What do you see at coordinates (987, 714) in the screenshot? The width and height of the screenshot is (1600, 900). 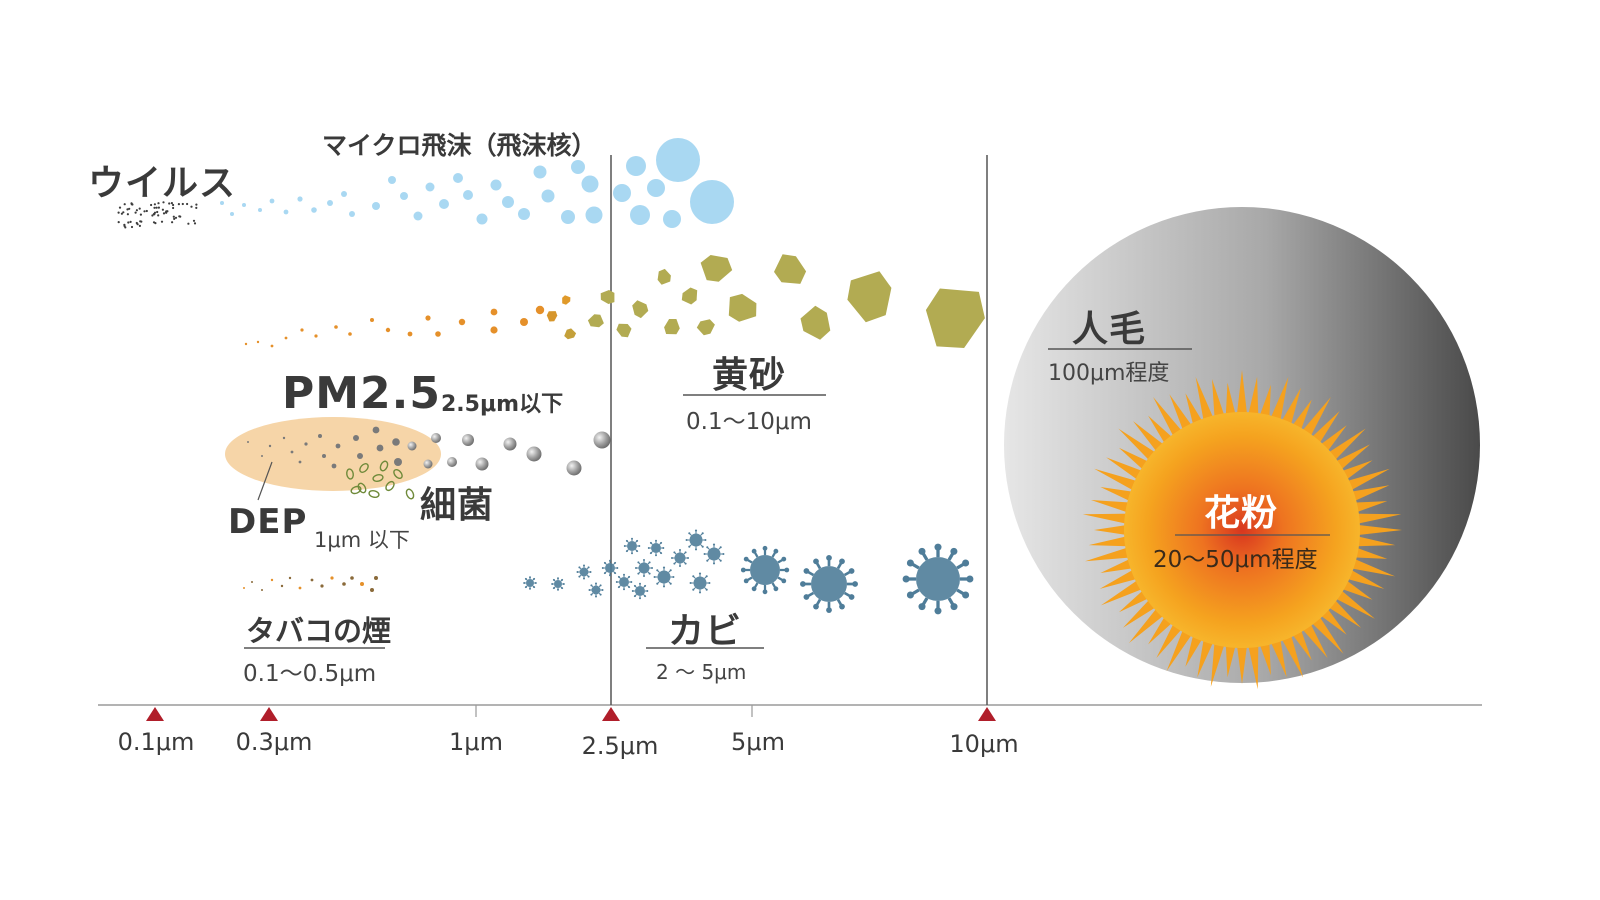 I see `marker-10um` at bounding box center [987, 714].